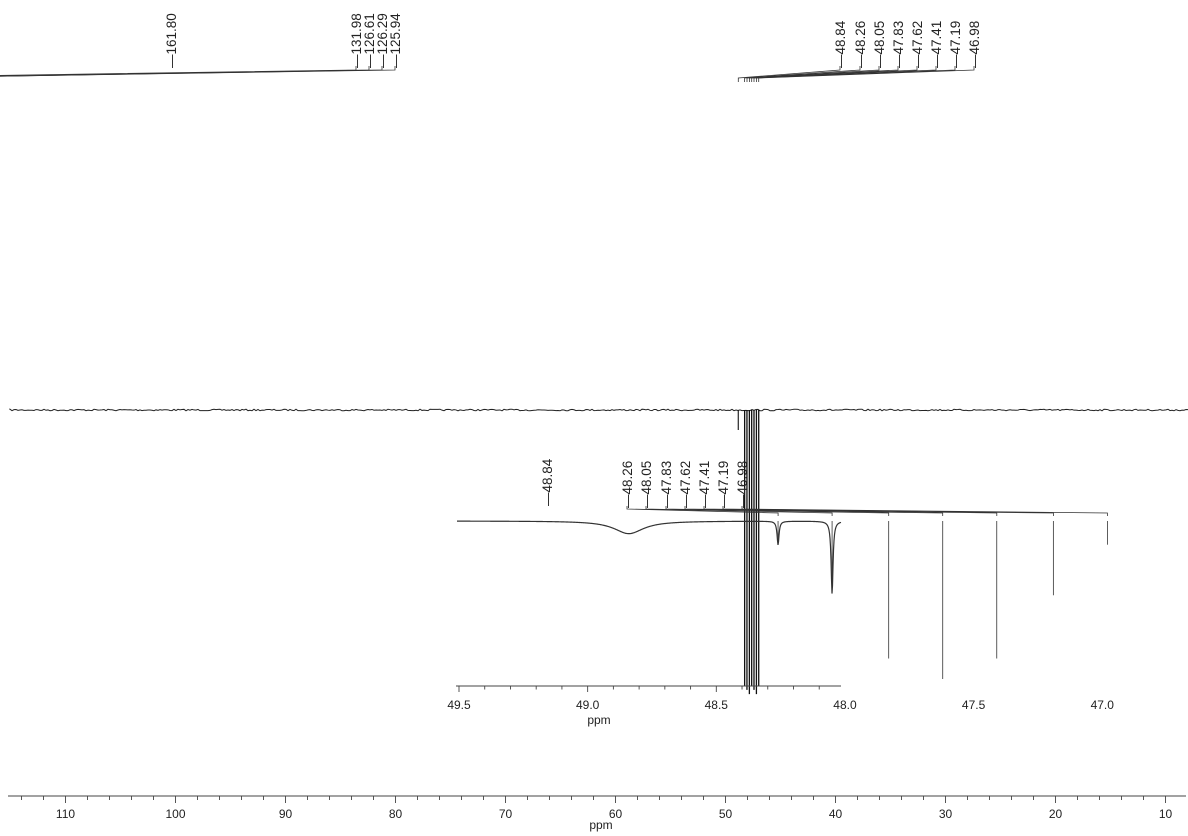 The width and height of the screenshot is (1188, 836). What do you see at coordinates (547, 482) in the screenshot?
I see `inset-peak-label: —48.84` at bounding box center [547, 482].